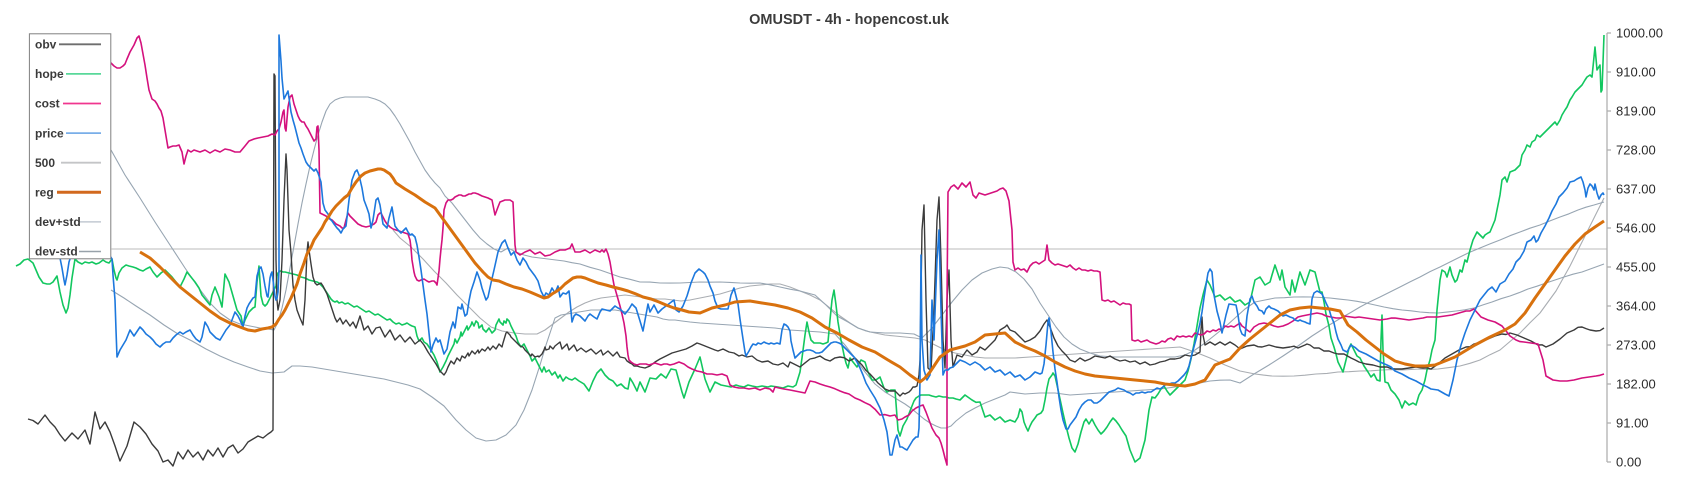 The image size is (1700, 500). I want to click on svg-text: 500, so click(45, 163).